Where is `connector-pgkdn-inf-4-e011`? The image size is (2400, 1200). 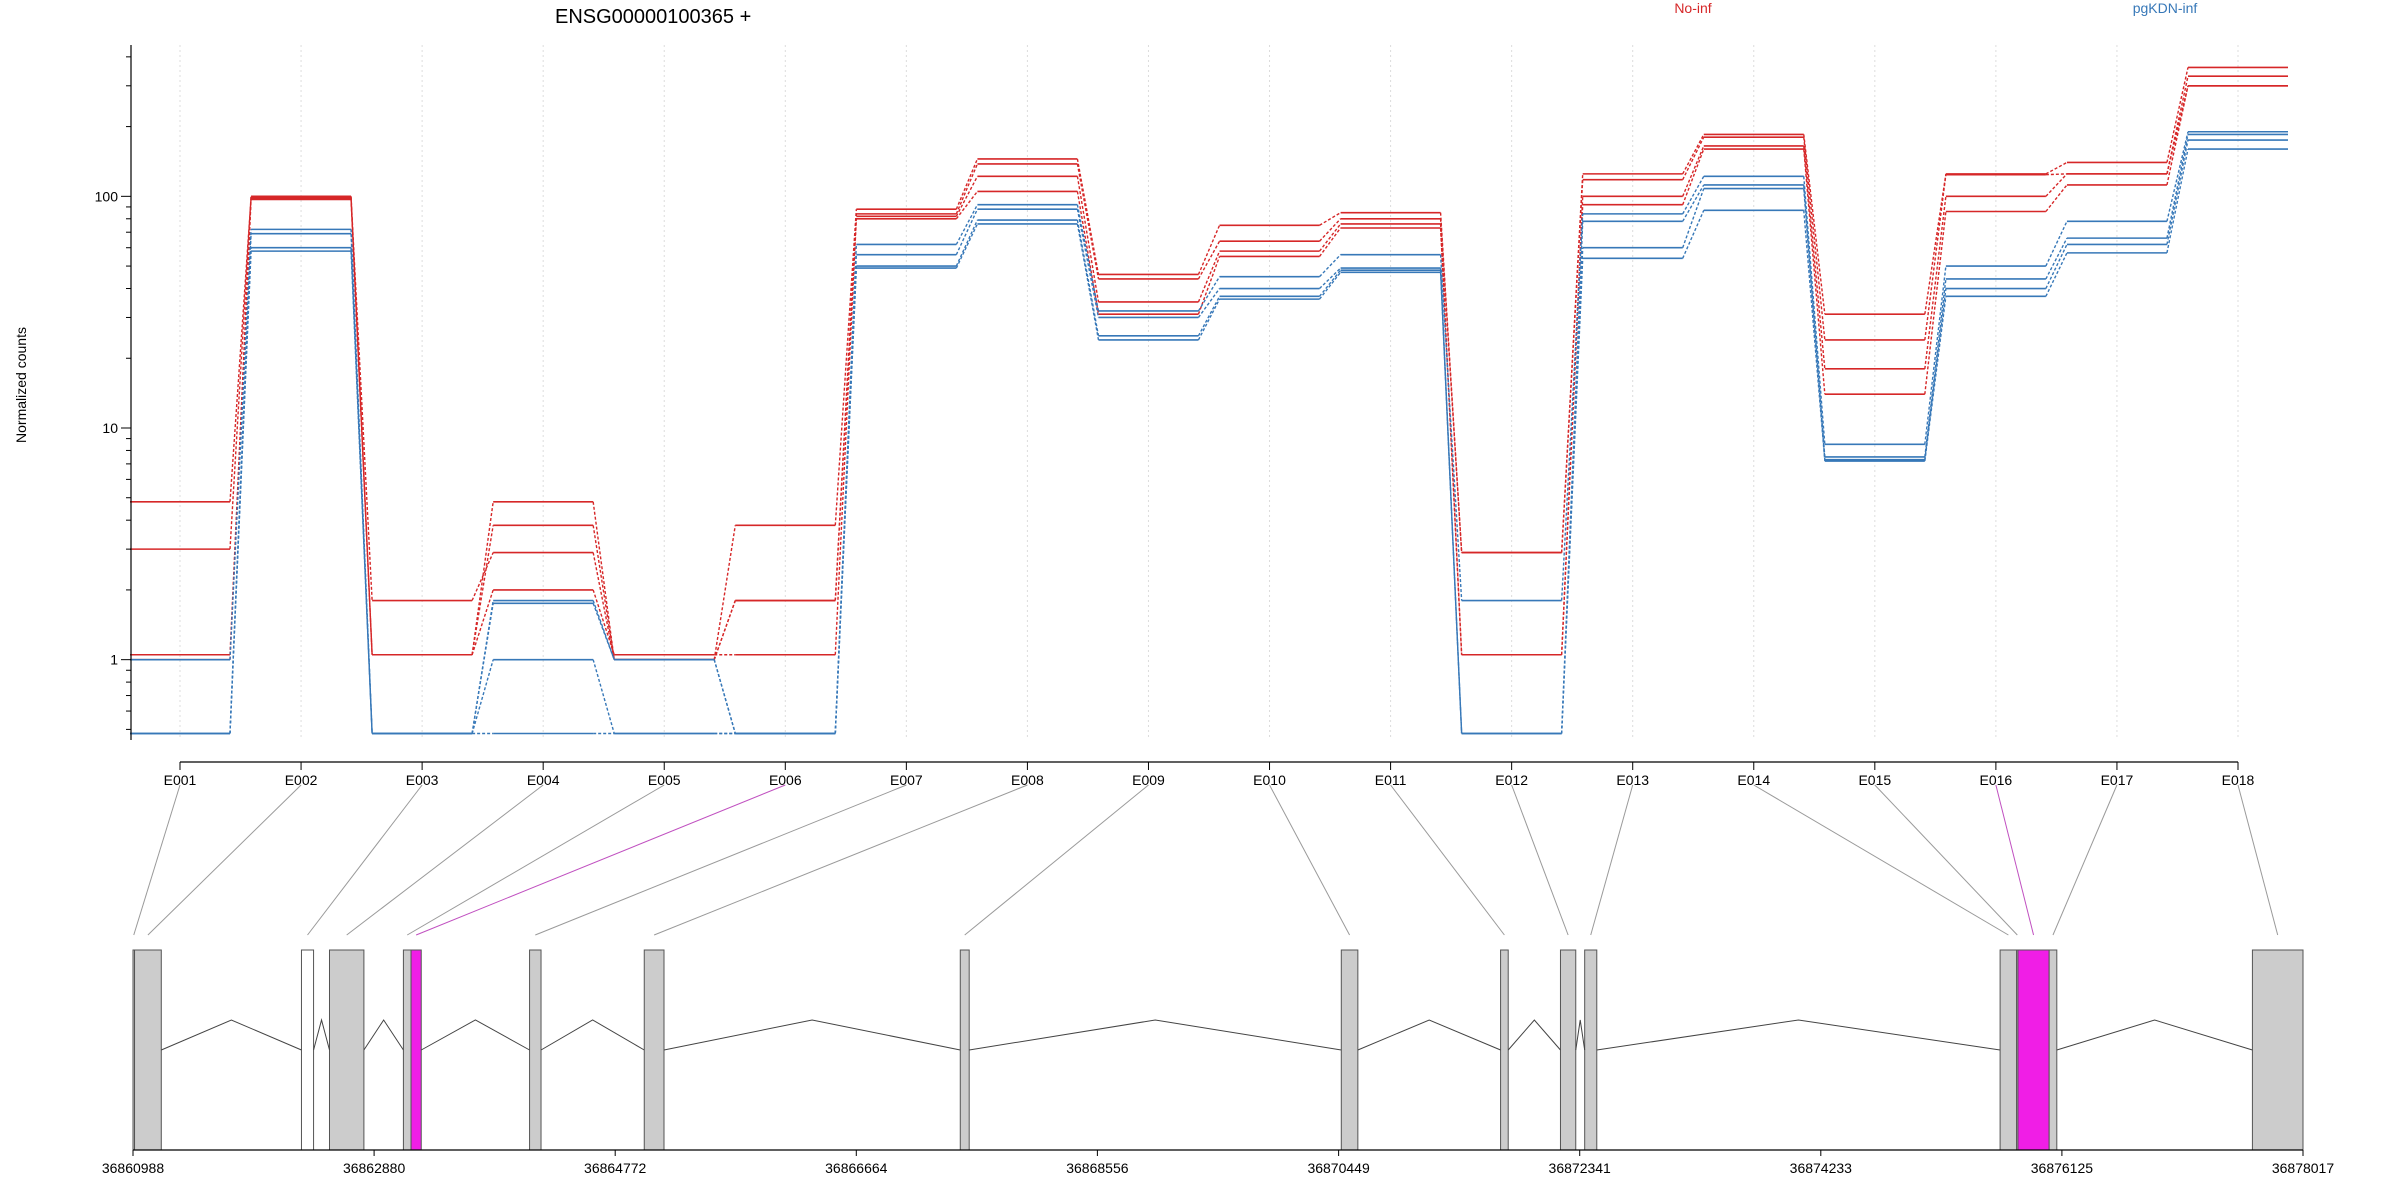 connector-pgkdn-inf-4-e011 is located at coordinates (1451, 503).